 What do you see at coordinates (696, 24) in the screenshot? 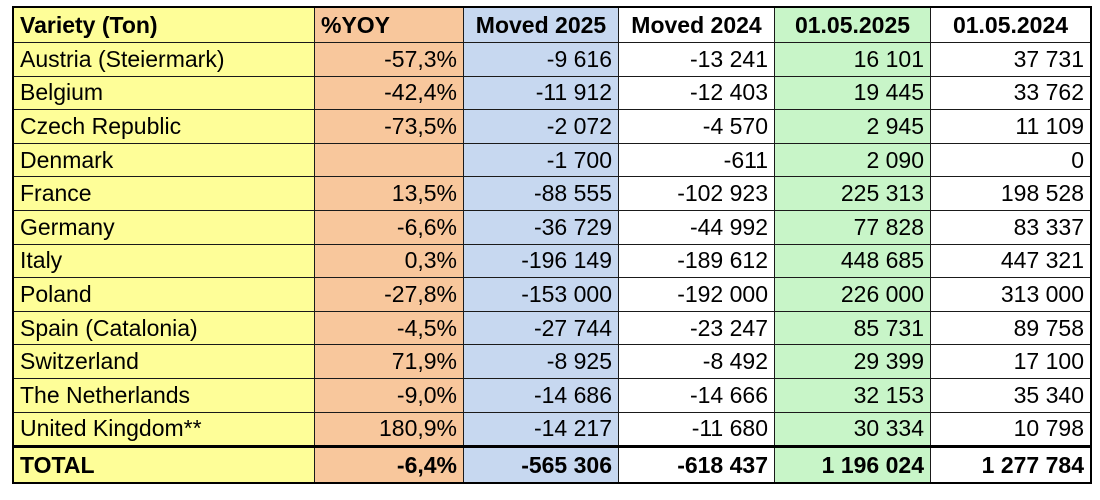
I see `header-moved-2024: Moved 2024` at bounding box center [696, 24].